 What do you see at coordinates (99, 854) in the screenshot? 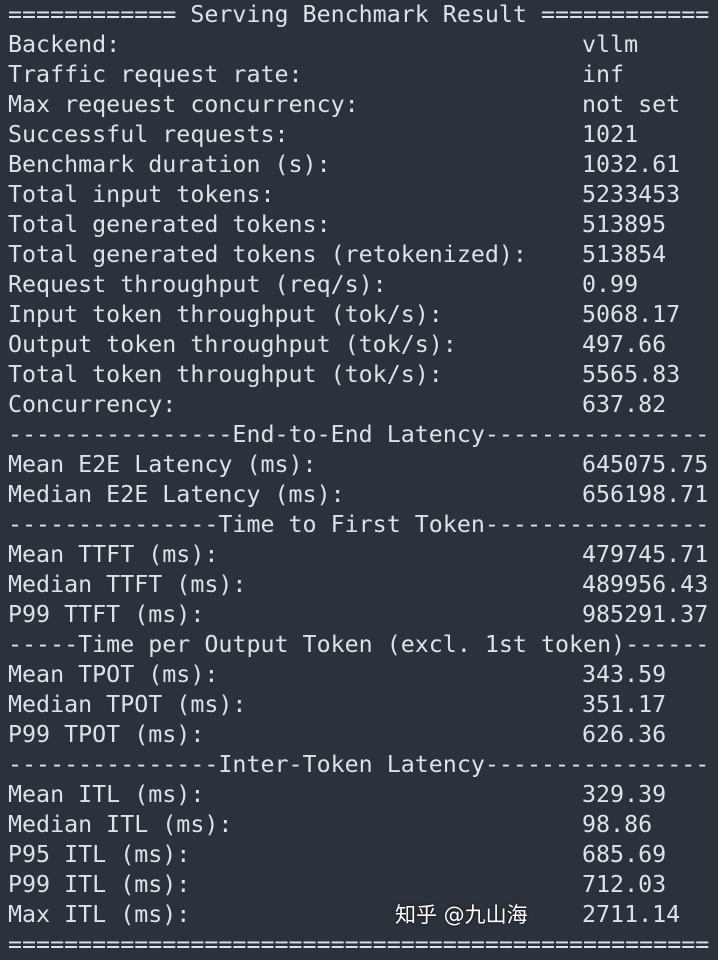
I see `metric-label: P95 ITL (ms):` at bounding box center [99, 854].